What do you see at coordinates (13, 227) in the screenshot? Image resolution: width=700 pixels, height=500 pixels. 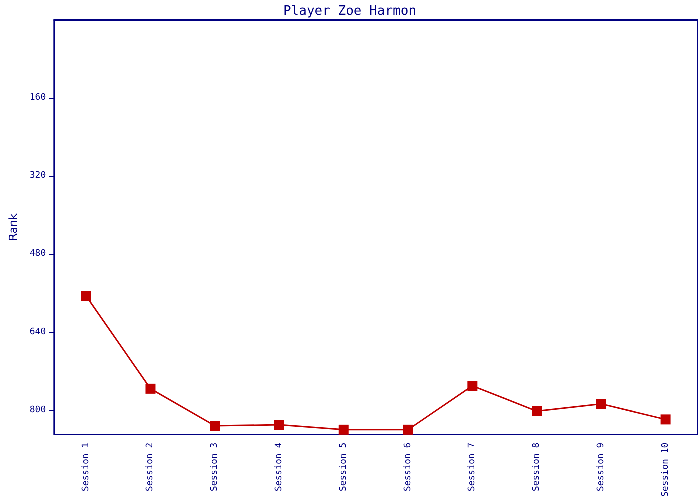 I see `y-axis-title: Rank` at bounding box center [13, 227].